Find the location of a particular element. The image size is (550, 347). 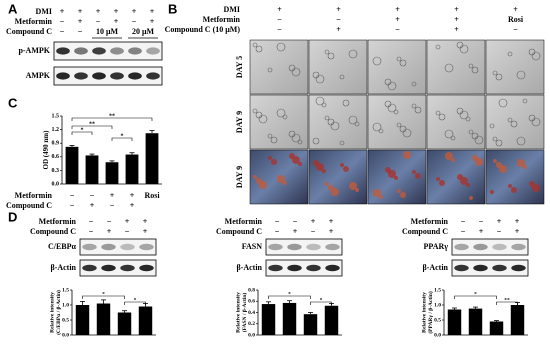

label: DAY 5 is located at coordinates (239, 67).